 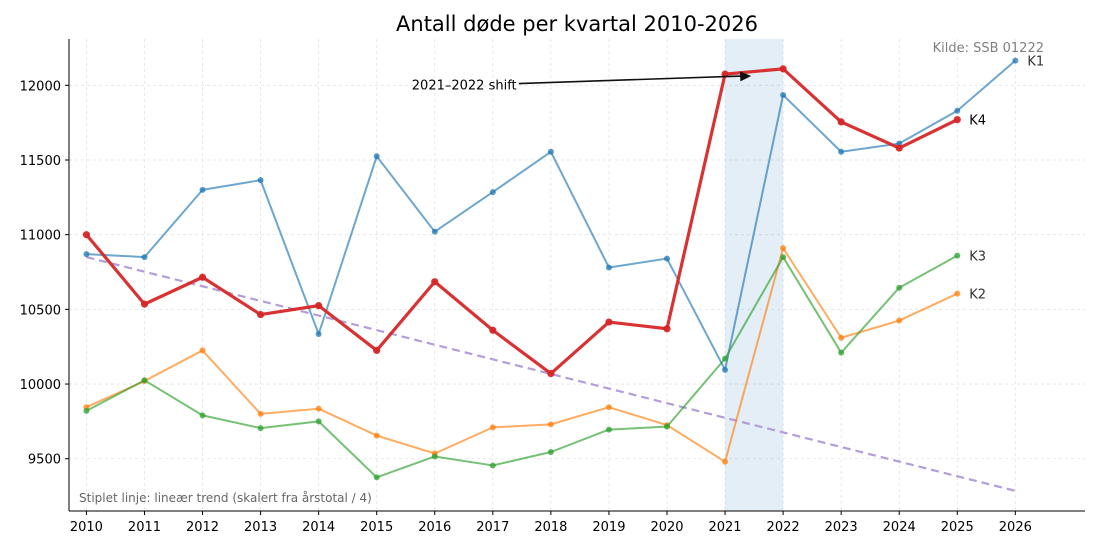 I want to click on series-label-k3: K3, so click(x=977, y=257).